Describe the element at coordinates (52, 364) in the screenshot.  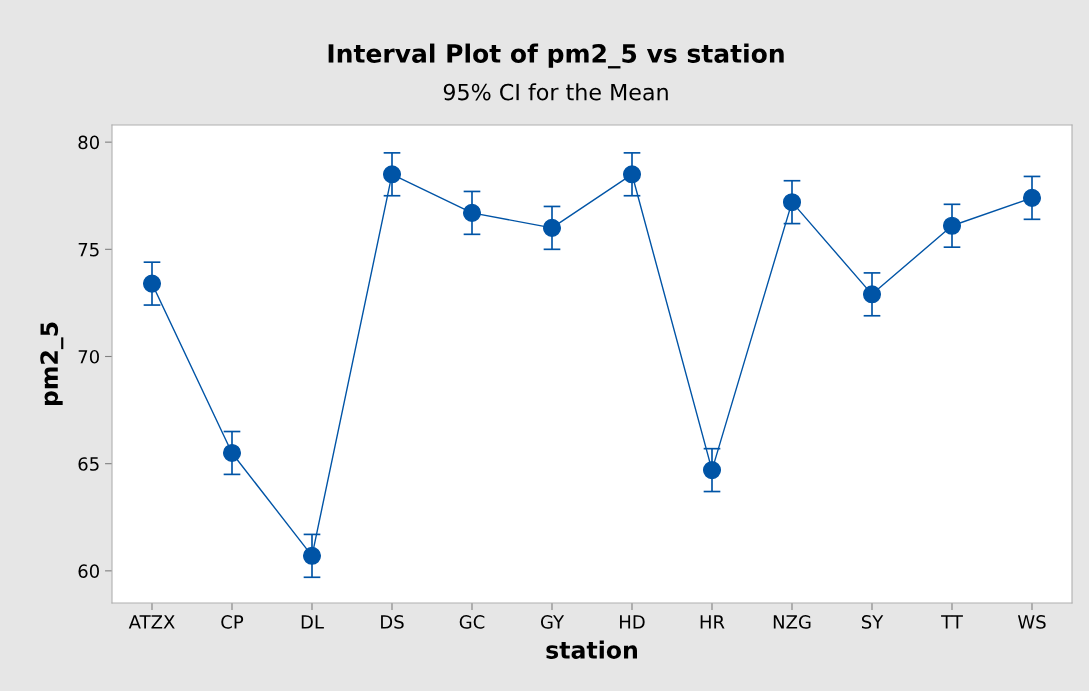
I see `y-axis-title: pm2_5` at that location.